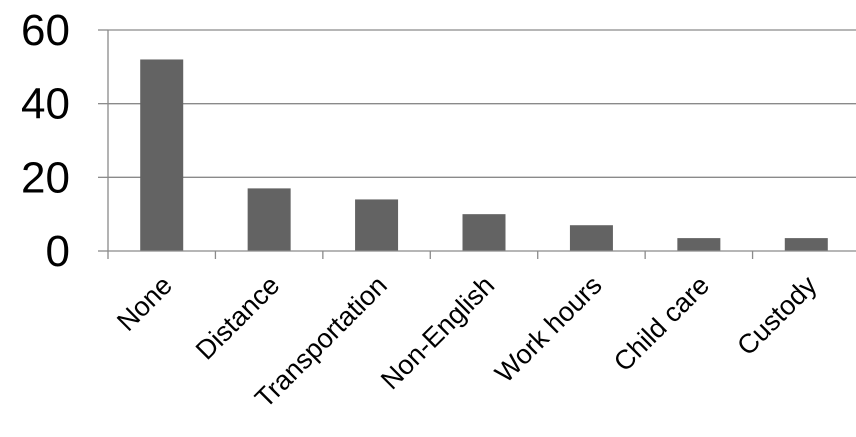 The height and width of the screenshot is (437, 856). What do you see at coordinates (699, 244) in the screenshot?
I see `bar-child-care` at bounding box center [699, 244].